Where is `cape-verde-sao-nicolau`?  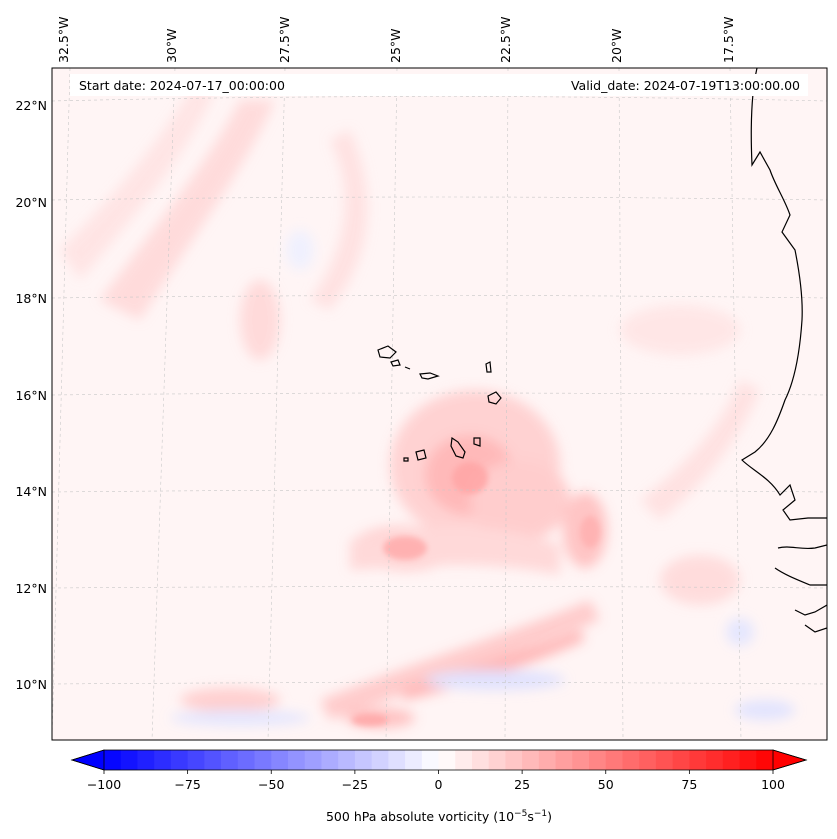 cape-verde-sao-nicolau is located at coordinates (429, 376).